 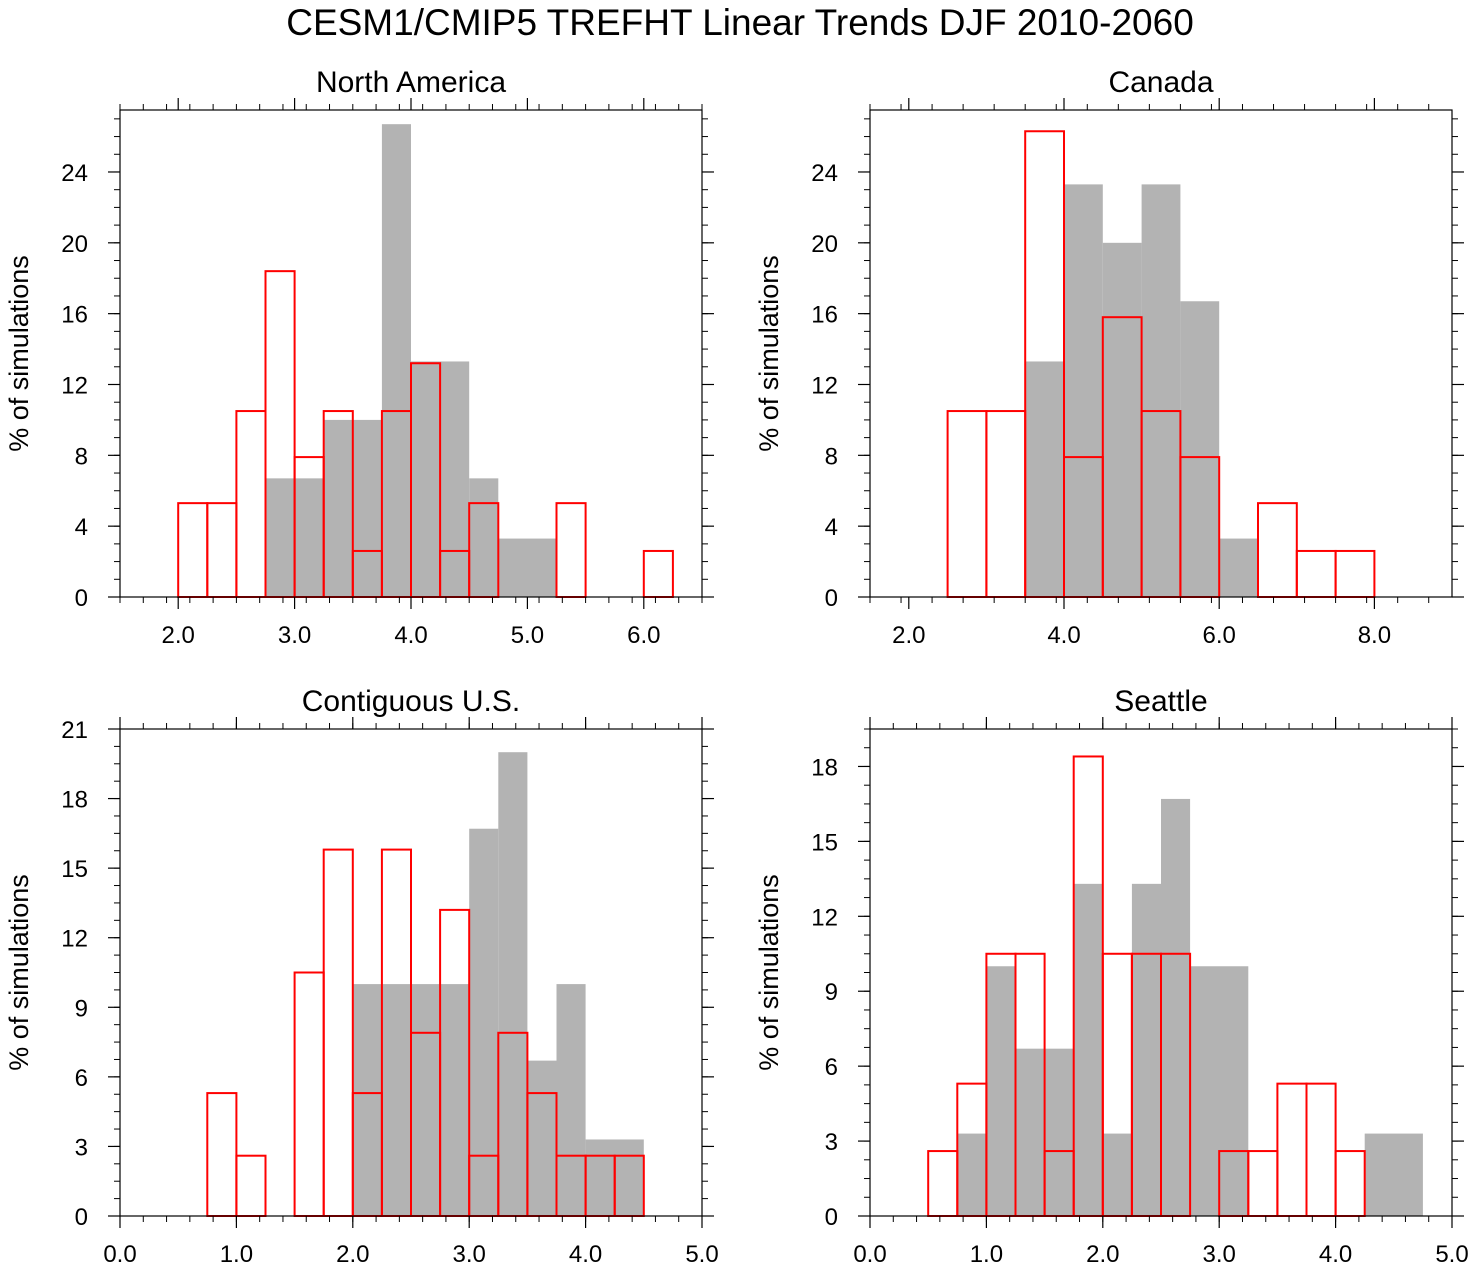 What do you see at coordinates (81, 1147) in the screenshot?
I see `y-tick-label: 3` at bounding box center [81, 1147].